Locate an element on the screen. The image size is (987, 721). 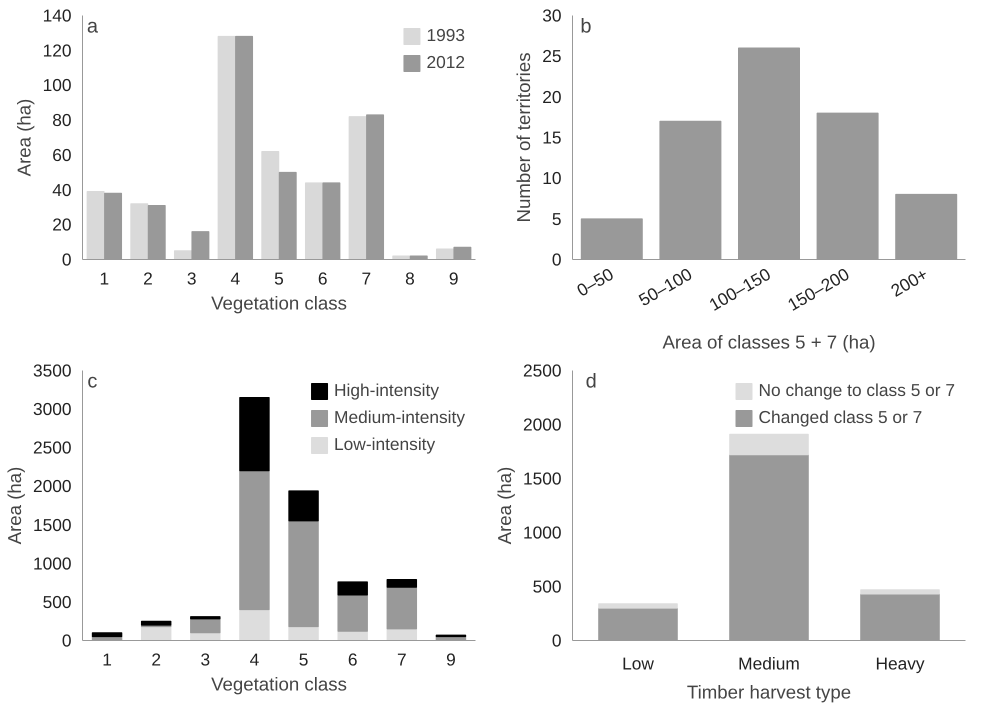
y-tick-label: 120 is located at coordinates (57, 50).